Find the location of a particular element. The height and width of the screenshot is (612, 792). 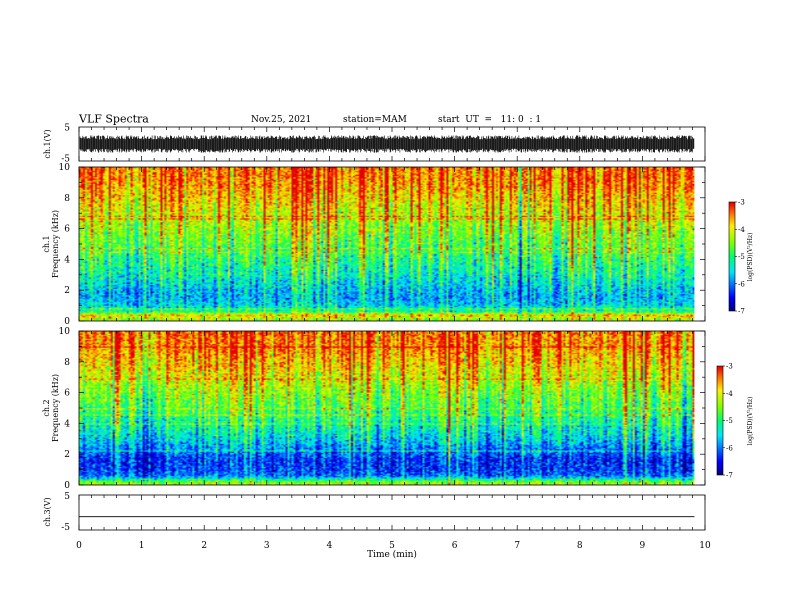

ch1-waveform-panel: 5 -5 ch.1(V) is located at coordinates (374, 144).